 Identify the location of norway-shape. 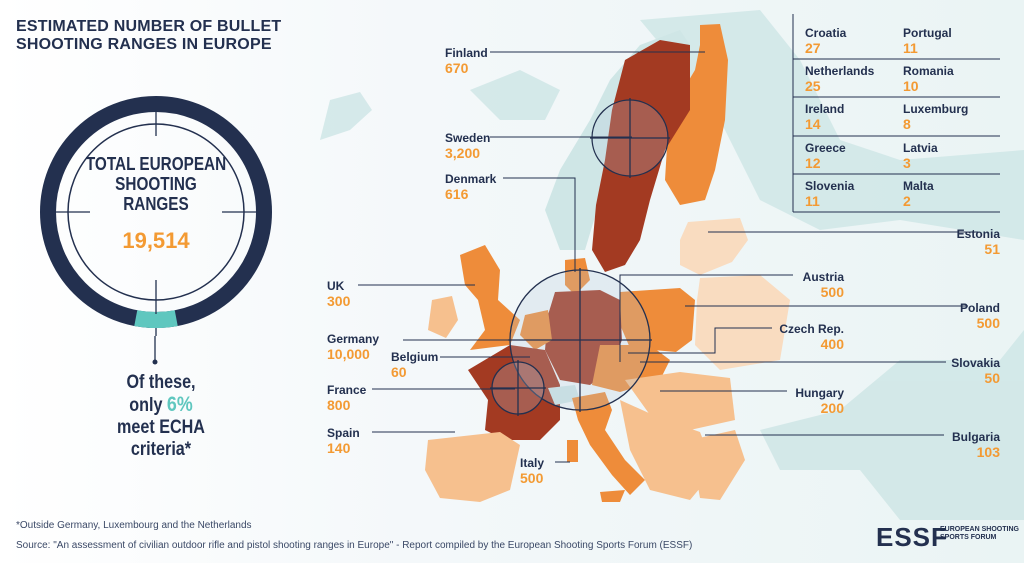
(617, 140).